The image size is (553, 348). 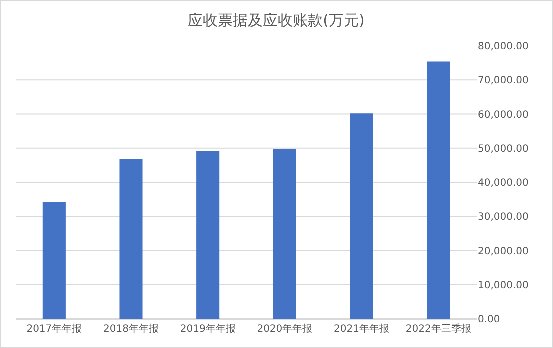 I want to click on x-tick-label: 2020年年报, so click(x=285, y=329).